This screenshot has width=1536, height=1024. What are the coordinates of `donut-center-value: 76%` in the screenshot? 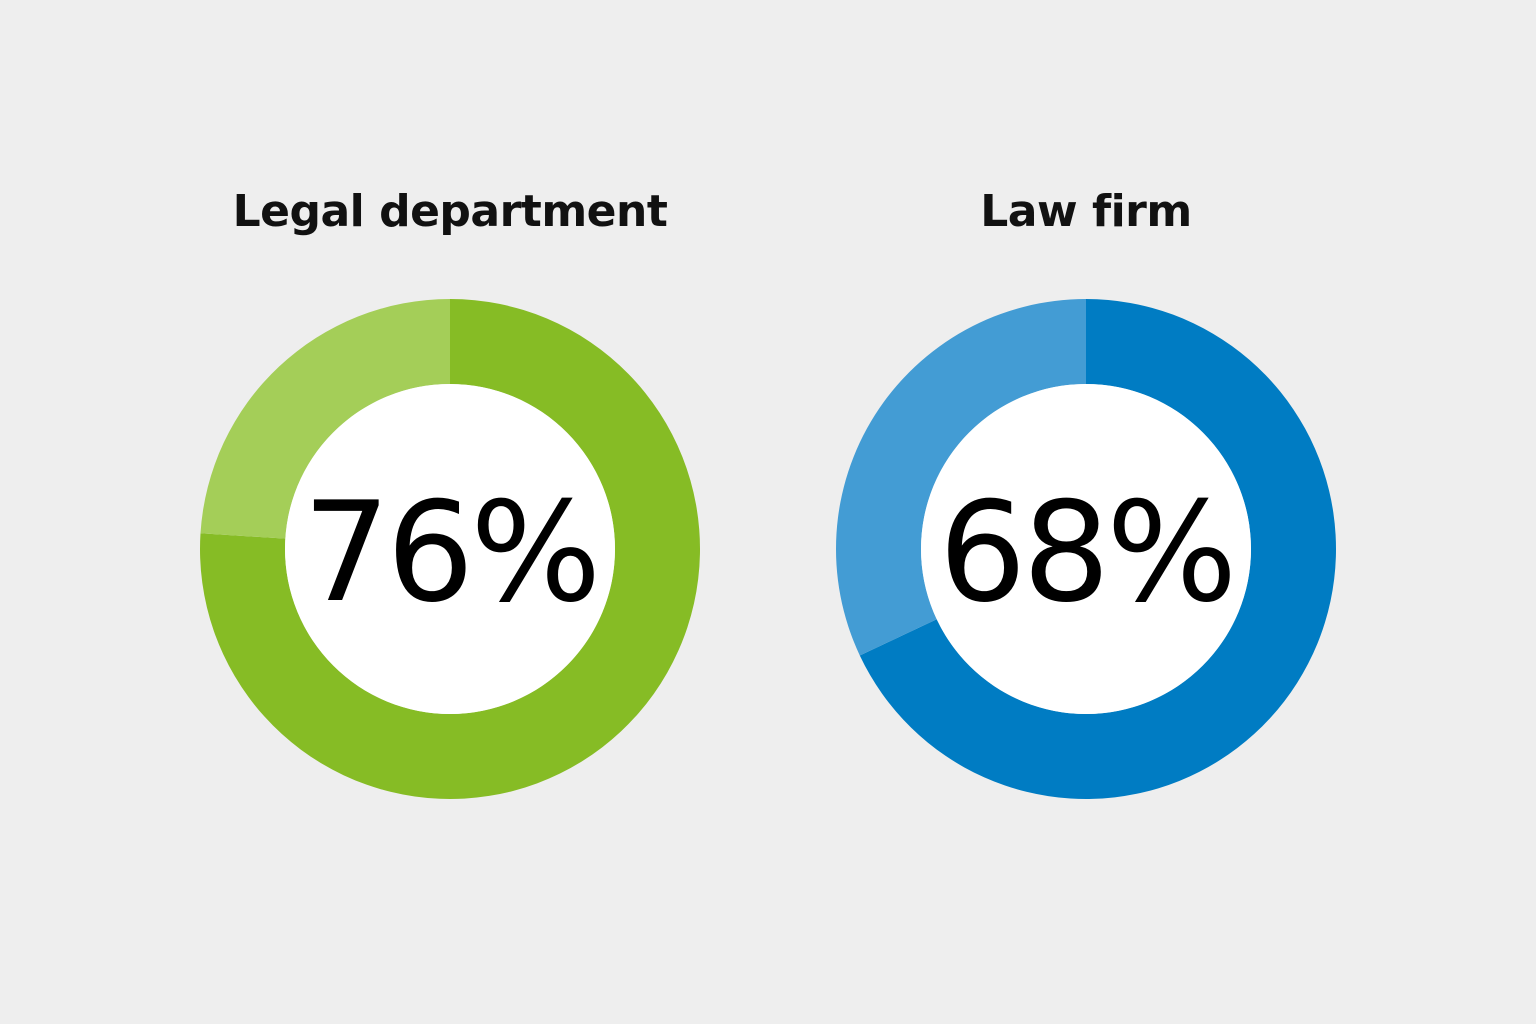 It's located at (452, 552).